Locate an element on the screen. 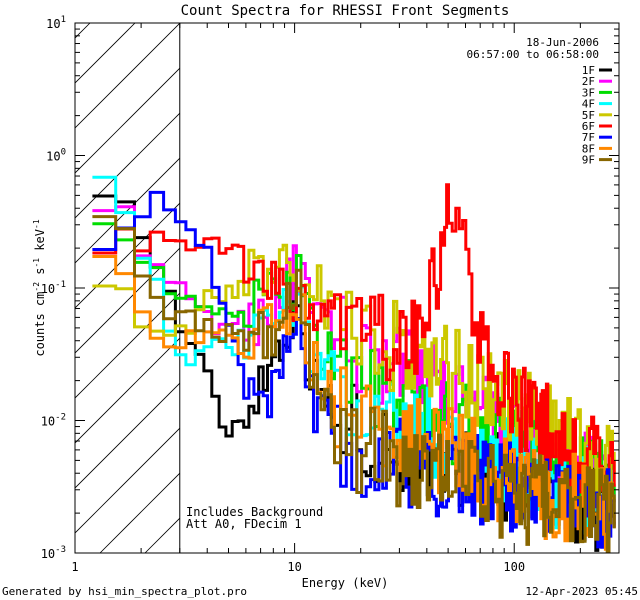  observation-time-range: 06:57:00 to 06:58:00 is located at coordinates (533, 54).